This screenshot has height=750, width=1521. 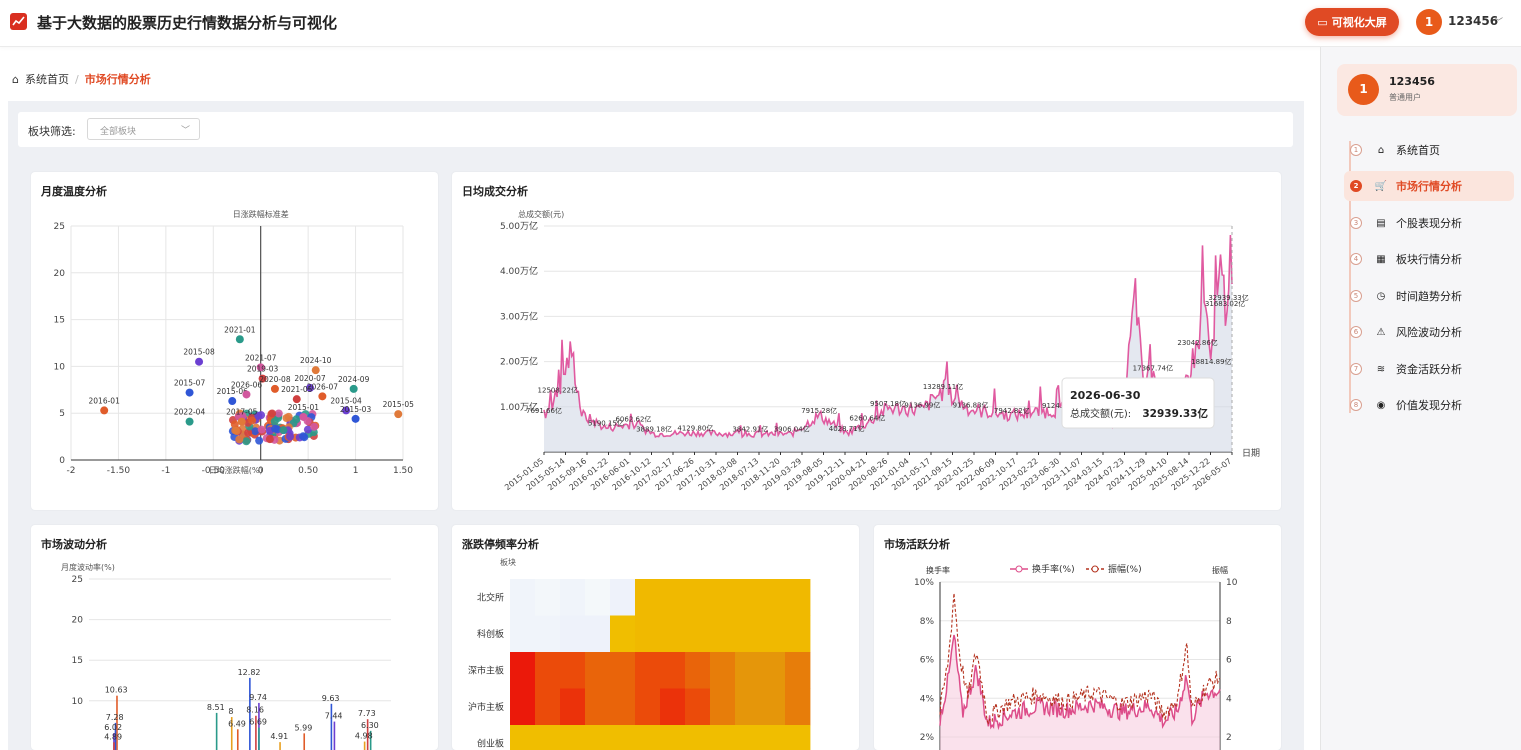 What do you see at coordinates (943, 386) in the screenshot?
I see `data-label: 13289.11亿` at bounding box center [943, 386].